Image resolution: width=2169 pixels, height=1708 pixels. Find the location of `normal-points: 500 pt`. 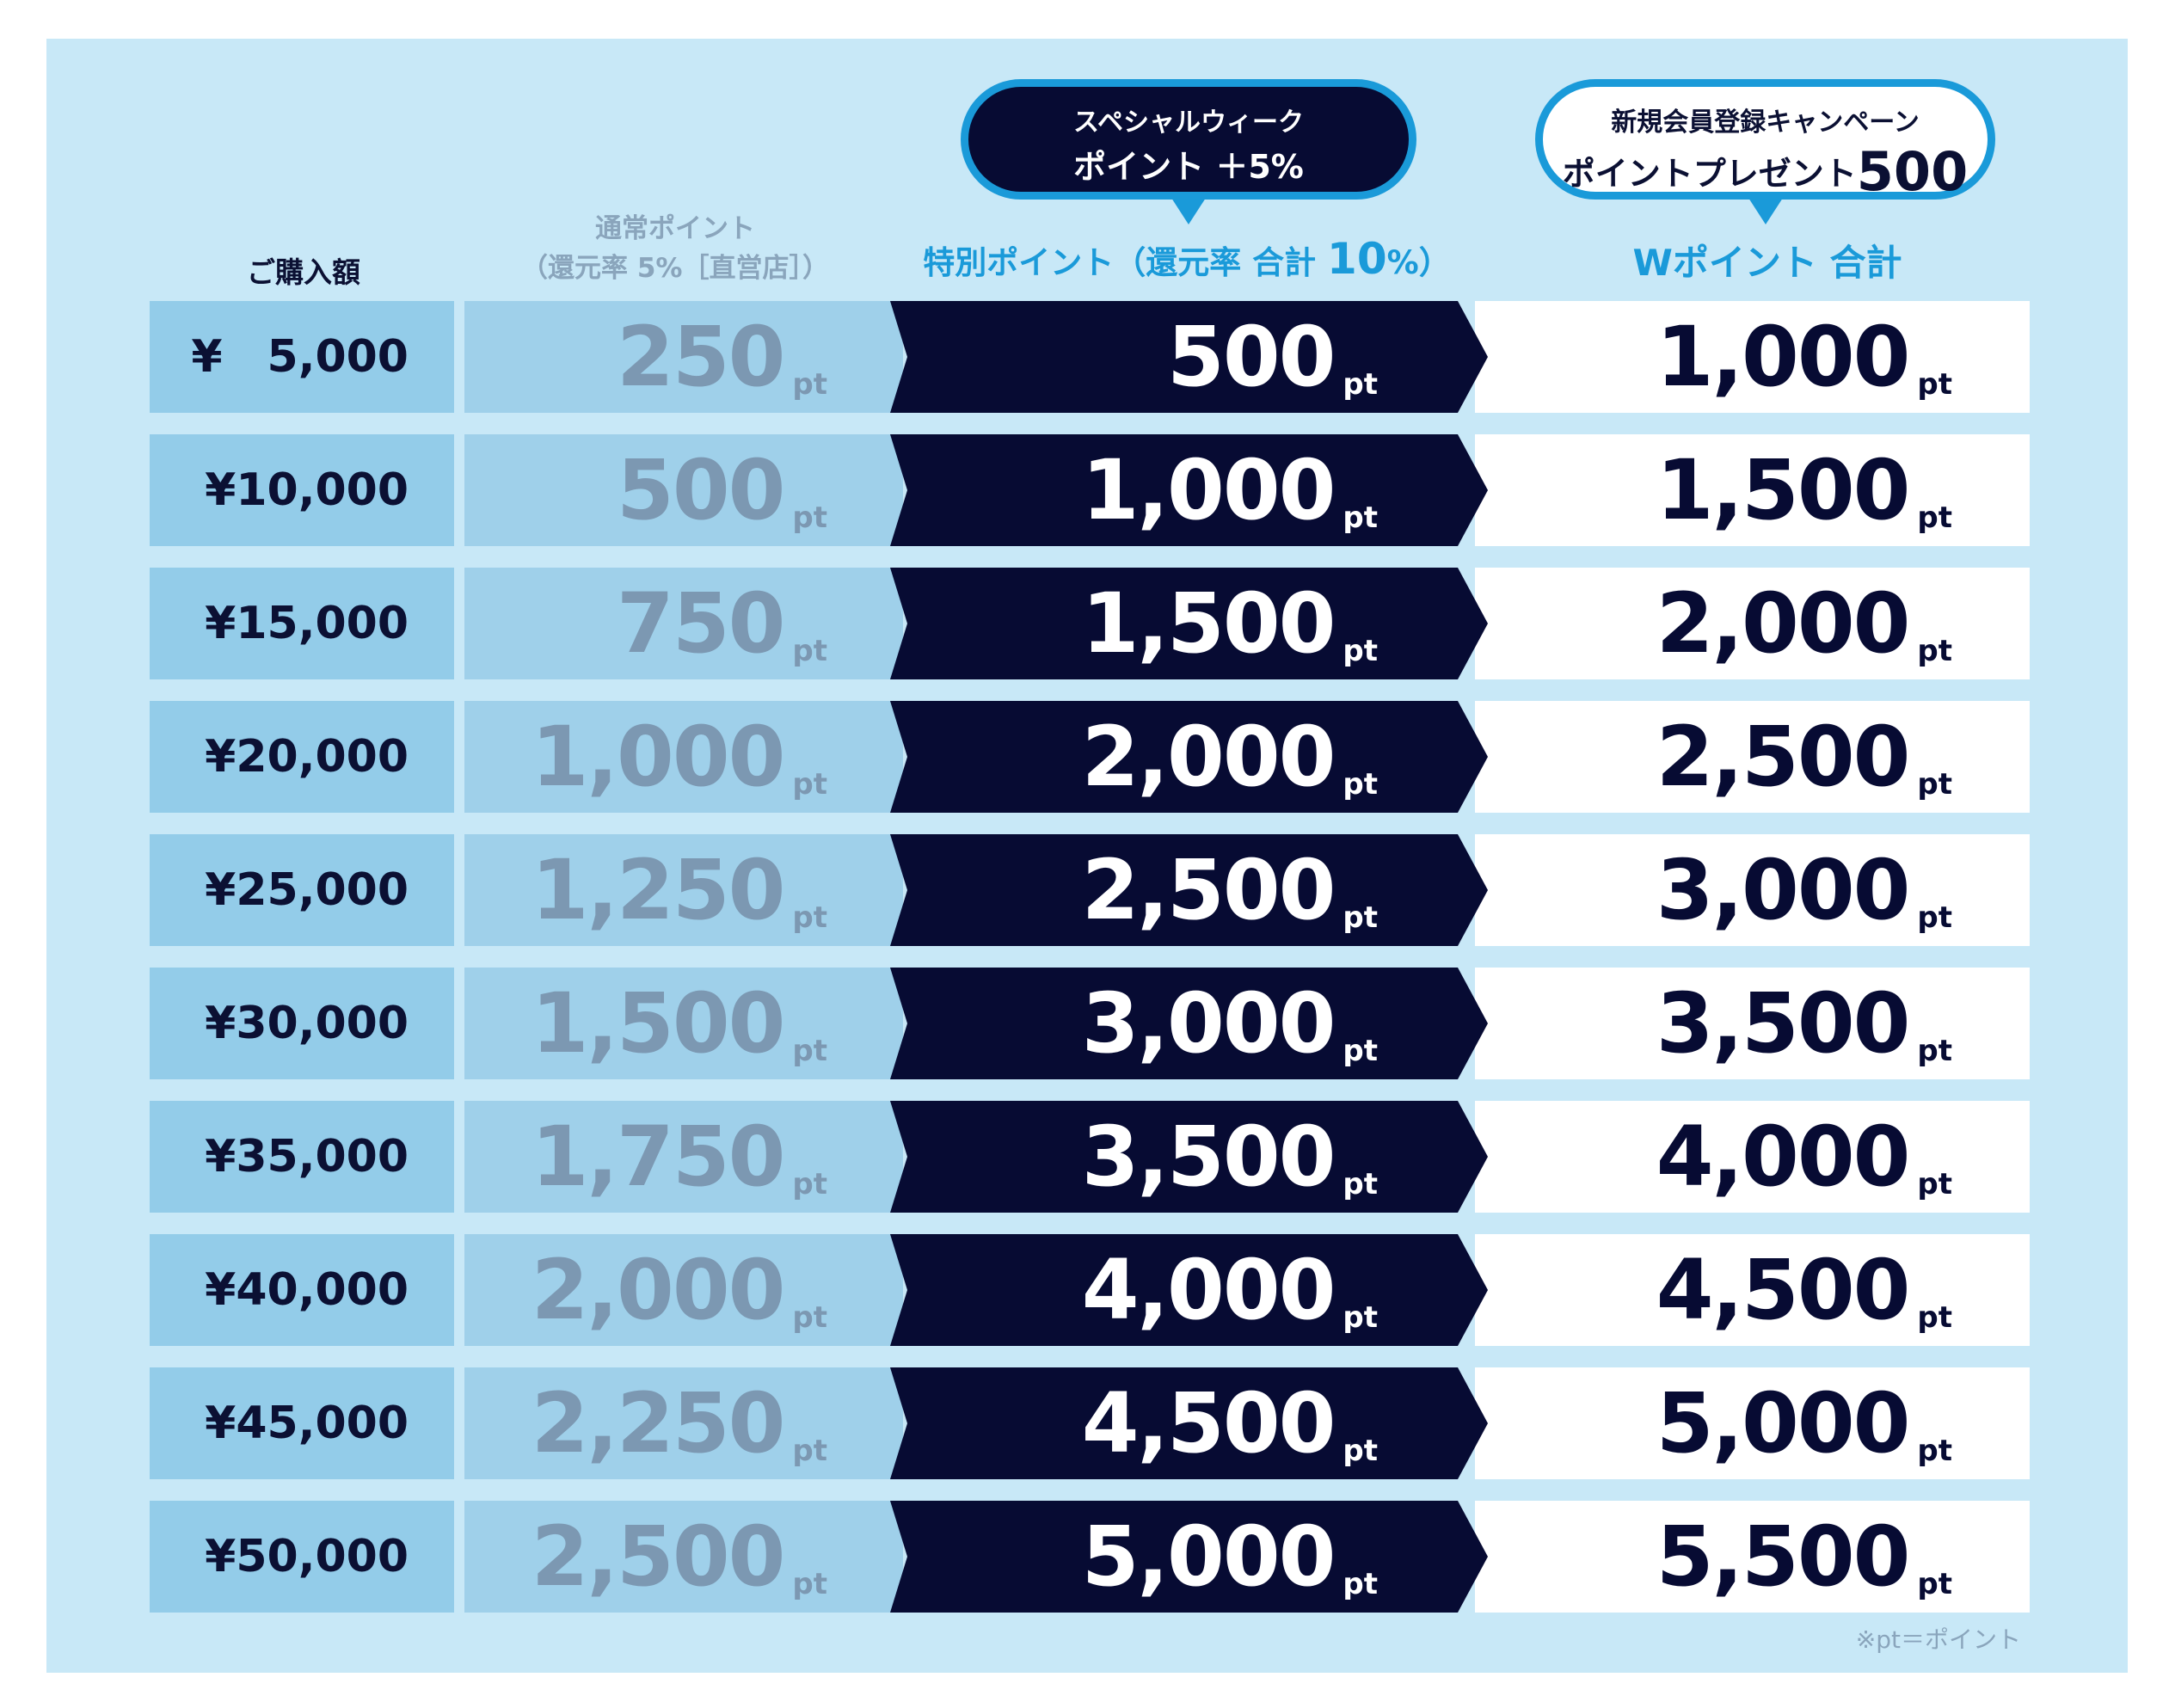

normal-points: 500 pt is located at coordinates (684, 490).